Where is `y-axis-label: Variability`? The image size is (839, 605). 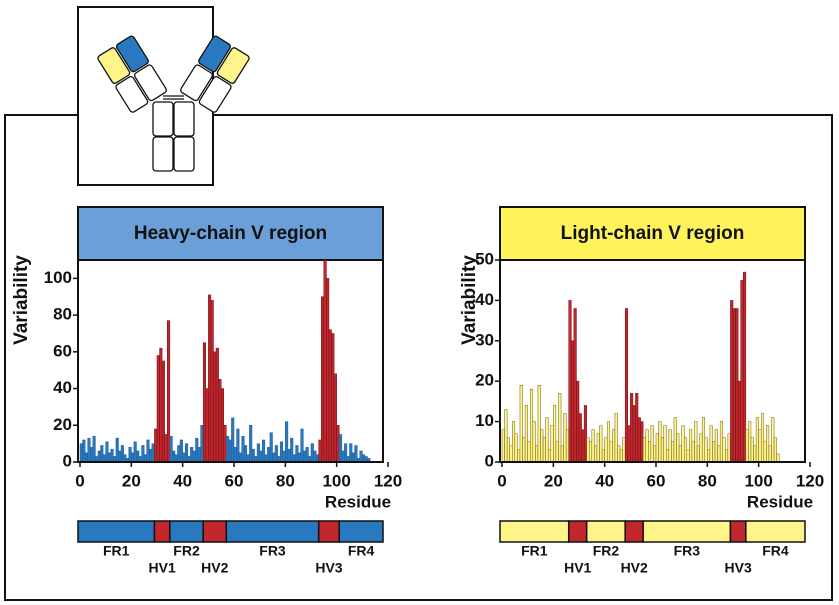
y-axis-label: Variability is located at coordinates (469, 300).